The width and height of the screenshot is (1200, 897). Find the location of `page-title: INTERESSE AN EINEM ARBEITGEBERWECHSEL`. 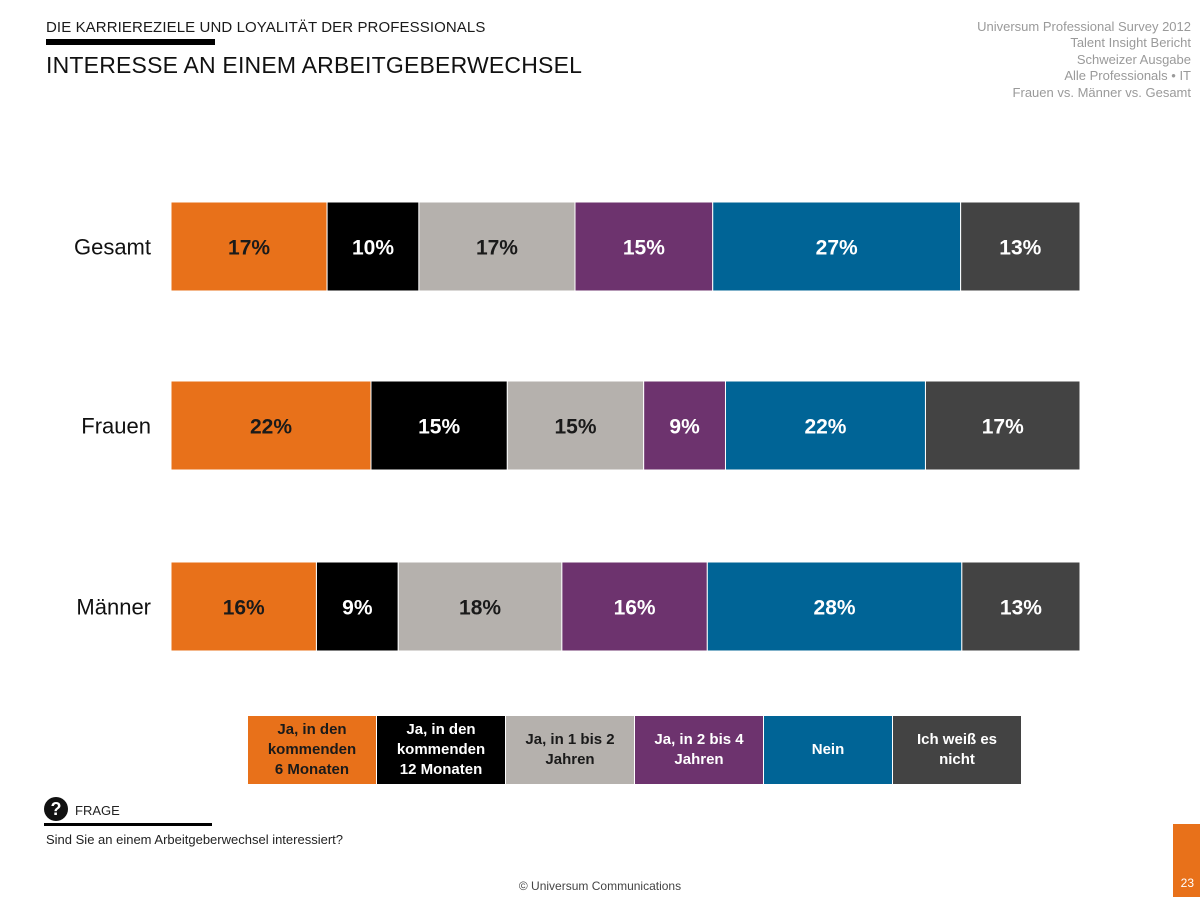

page-title: INTERESSE AN EINEM ARBEITGEBERWECHSEL is located at coordinates (314, 65).